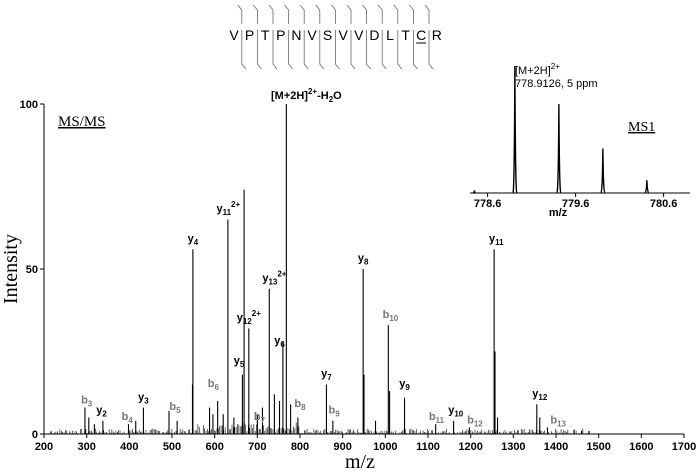 This screenshot has height=473, width=700. I want to click on precursor-label-loss: -H, so click(323, 96).